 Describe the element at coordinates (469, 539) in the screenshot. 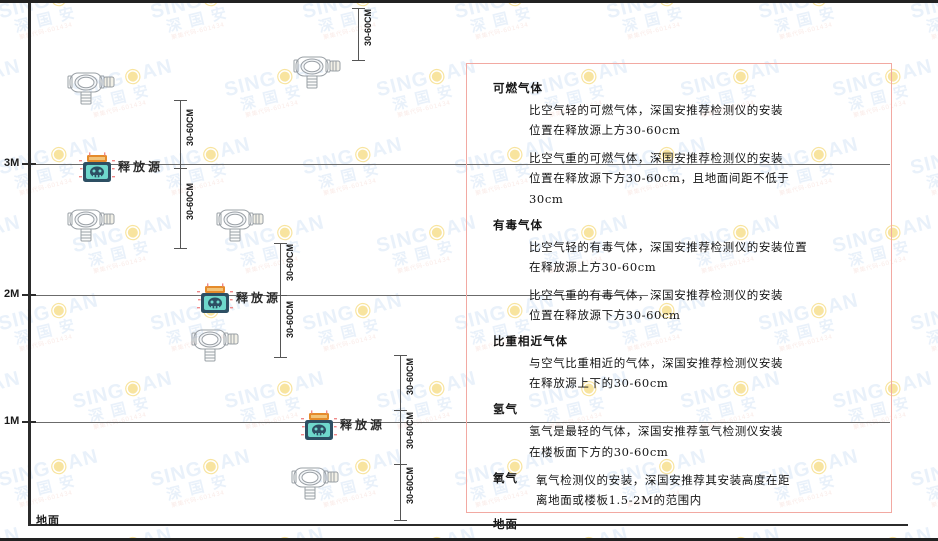

I see `frame-bottom-border` at that location.